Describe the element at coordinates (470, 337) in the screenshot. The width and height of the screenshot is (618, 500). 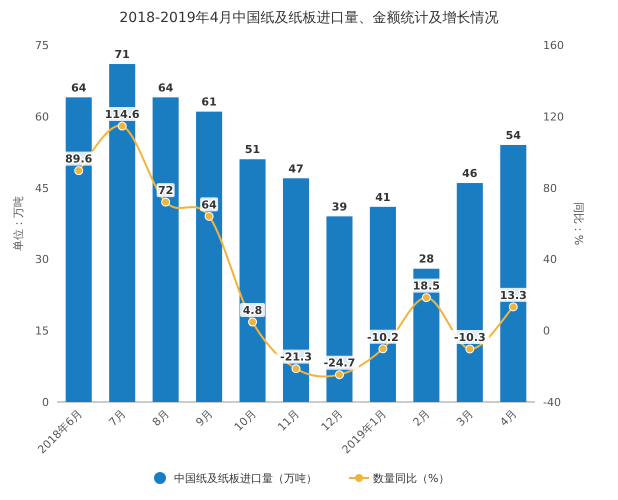
I see `data-label: -10.3` at that location.